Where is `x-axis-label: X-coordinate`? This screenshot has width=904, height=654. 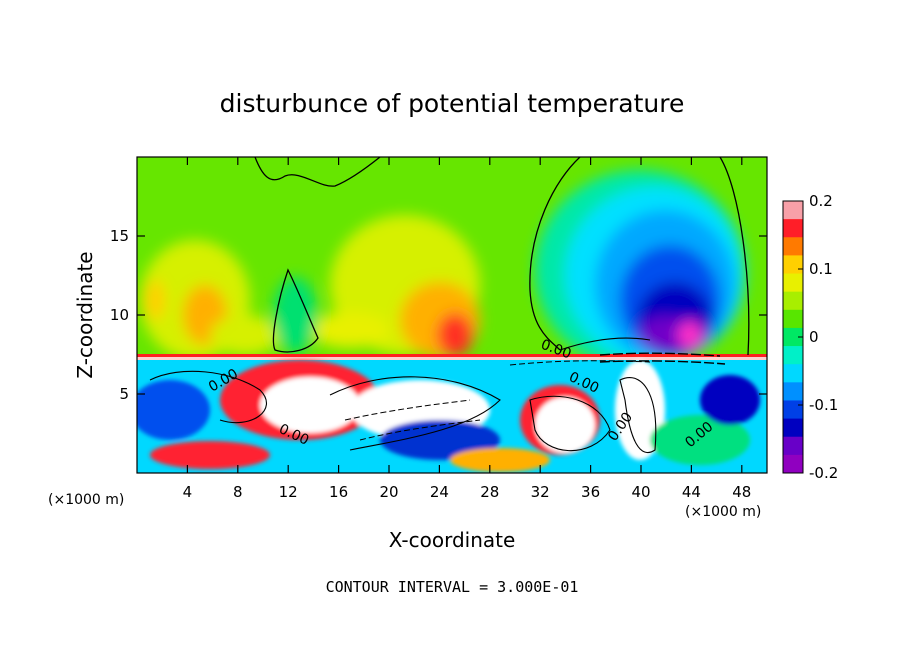
x-axis-label: X-coordinate is located at coordinates (452, 540).